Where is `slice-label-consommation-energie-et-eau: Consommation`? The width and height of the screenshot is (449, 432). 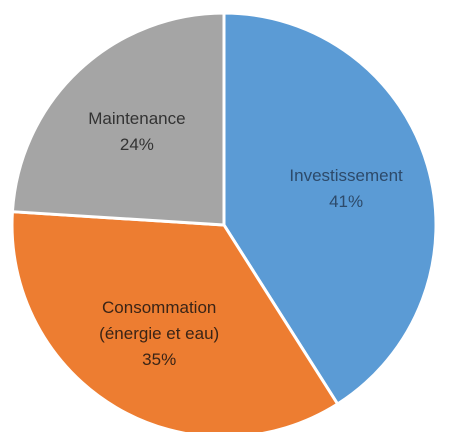 slice-label-consommation-energie-et-eau: Consommation is located at coordinates (159, 307).